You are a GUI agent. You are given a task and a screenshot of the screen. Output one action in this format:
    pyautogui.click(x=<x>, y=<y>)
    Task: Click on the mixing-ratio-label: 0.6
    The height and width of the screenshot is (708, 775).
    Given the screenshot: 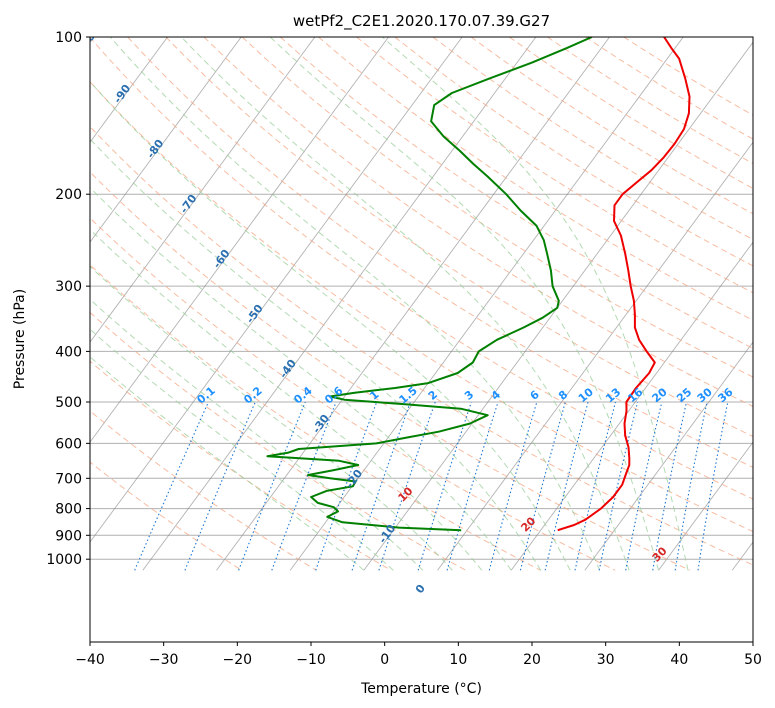 What is the action you would take?
    pyautogui.click(x=334, y=395)
    